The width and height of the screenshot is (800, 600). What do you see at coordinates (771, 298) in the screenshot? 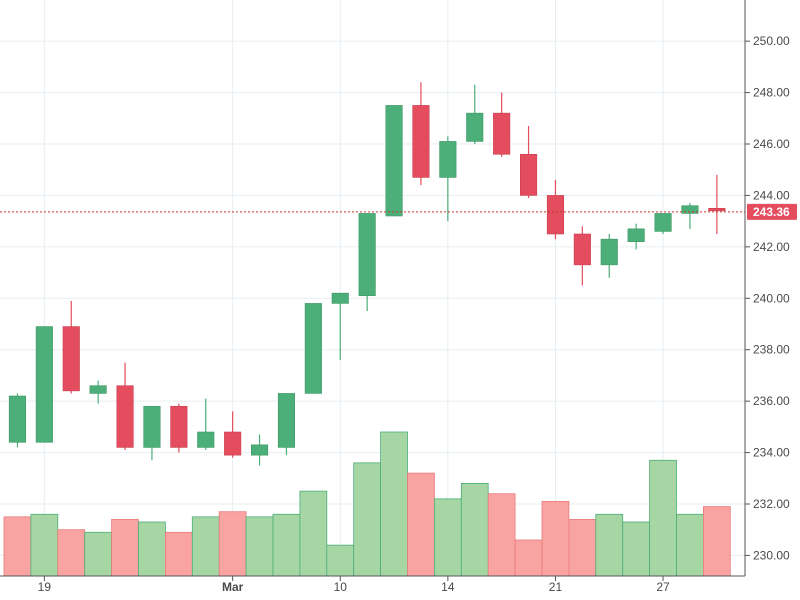
I see `y-tick-label: 240.00` at bounding box center [771, 298].